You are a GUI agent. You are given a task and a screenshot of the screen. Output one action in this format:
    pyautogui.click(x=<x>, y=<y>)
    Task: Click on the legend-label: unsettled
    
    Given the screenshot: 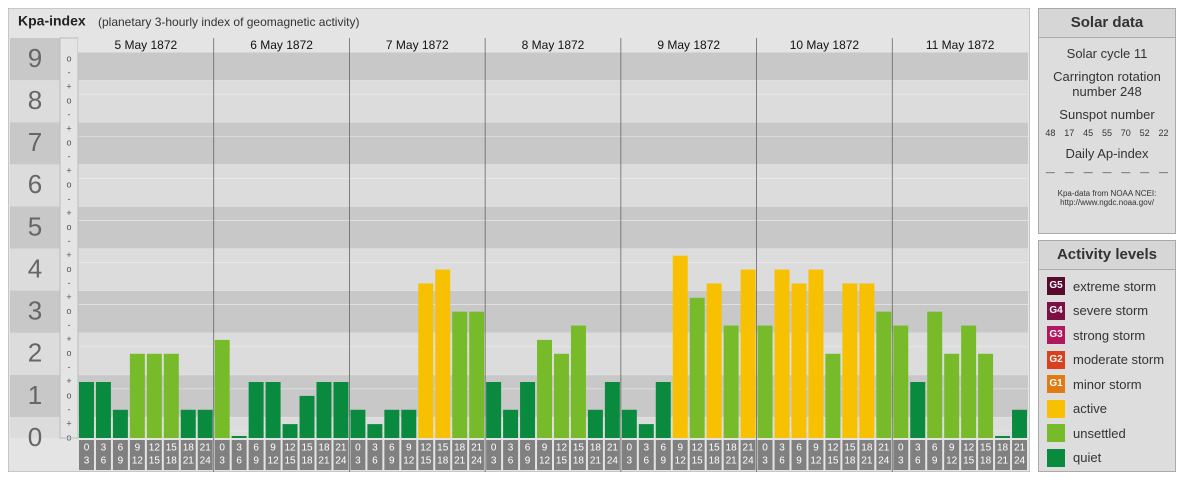 What is the action you would take?
    pyautogui.click(x=1099, y=433)
    